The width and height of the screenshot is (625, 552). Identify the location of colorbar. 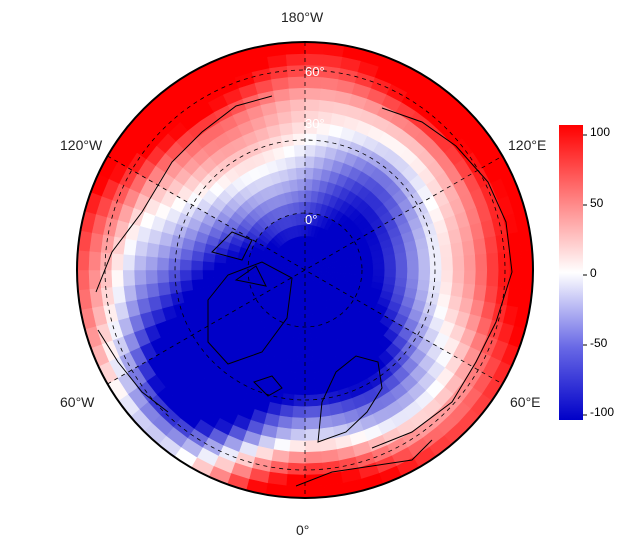
(571, 272).